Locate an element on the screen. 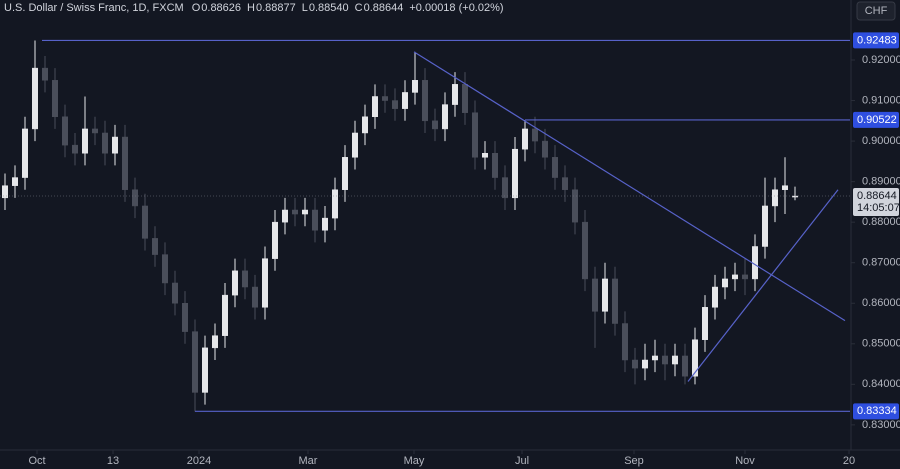  countdown: 14:05:07 is located at coordinates (878, 208).